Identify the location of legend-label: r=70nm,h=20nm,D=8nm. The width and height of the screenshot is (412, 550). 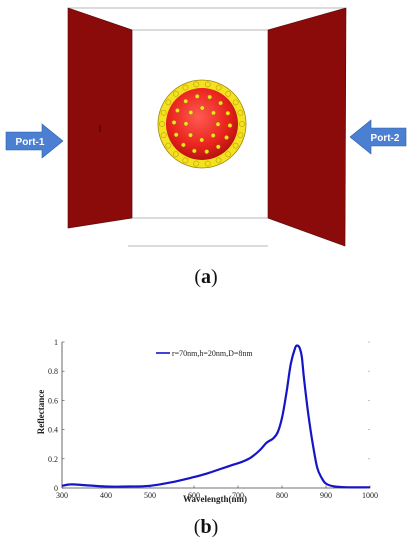
(212, 353).